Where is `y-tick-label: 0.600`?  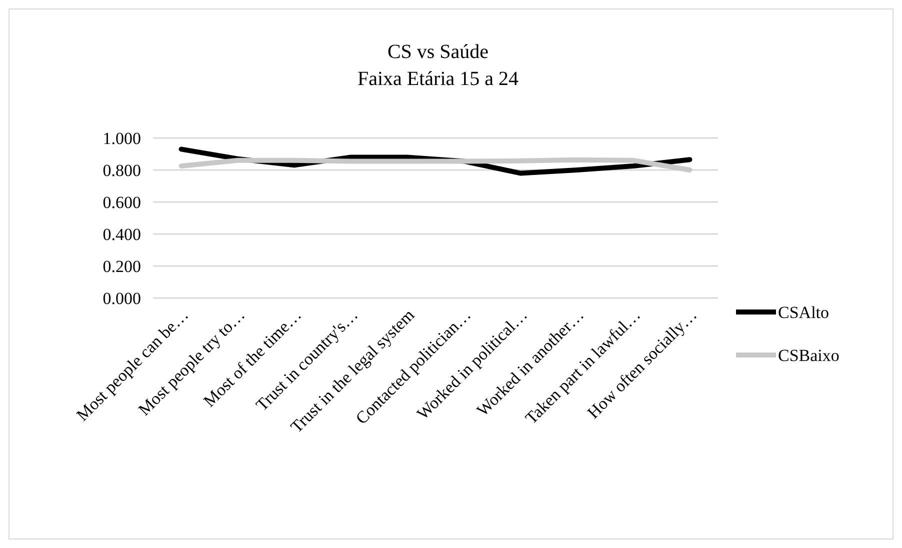 y-tick-label: 0.600 is located at coordinates (121, 202).